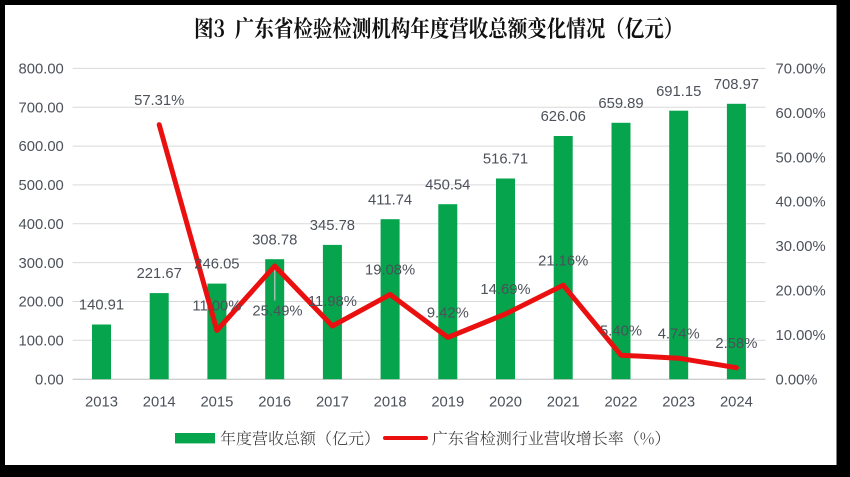 This screenshot has width=850, height=477. Describe the element at coordinates (49, 380) in the screenshot. I see `svg-text: 0.00` at that location.